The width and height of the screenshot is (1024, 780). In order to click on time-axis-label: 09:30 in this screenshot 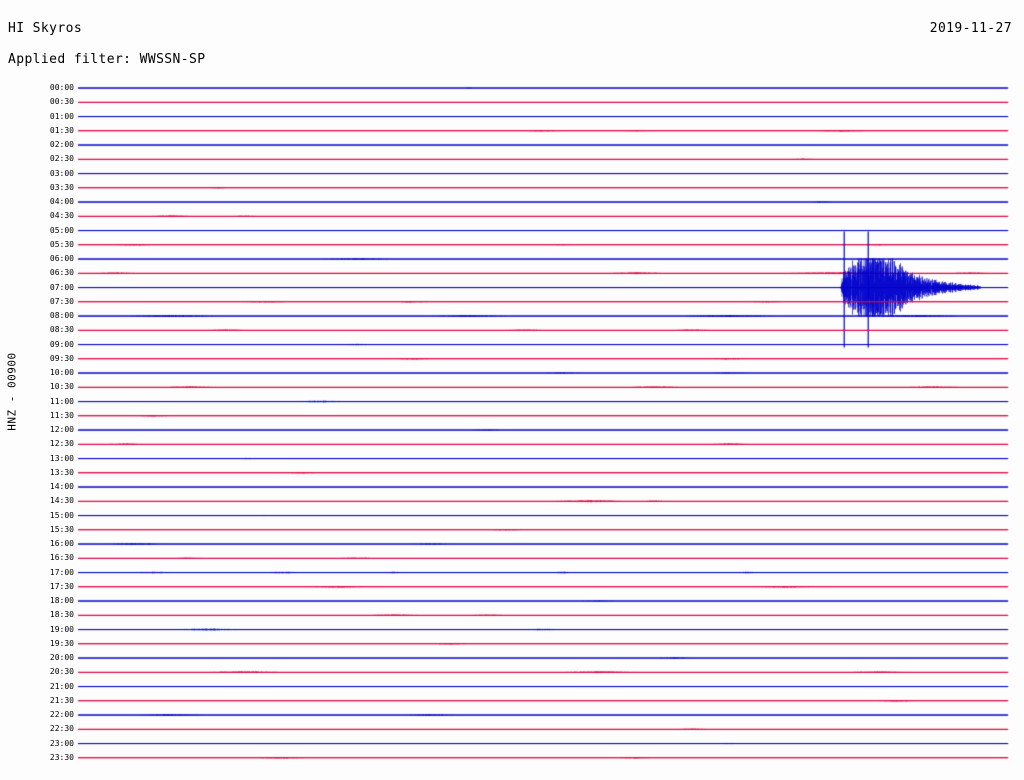, I will do `click(61, 358)`.